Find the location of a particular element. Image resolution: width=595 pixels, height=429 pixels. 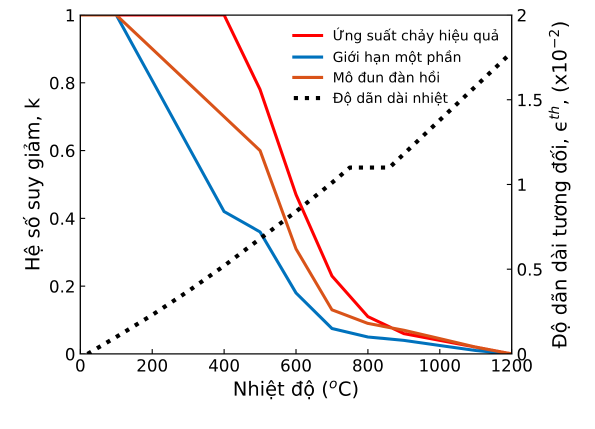

y-tick-label: 0.6 is located at coordinates (62, 151).